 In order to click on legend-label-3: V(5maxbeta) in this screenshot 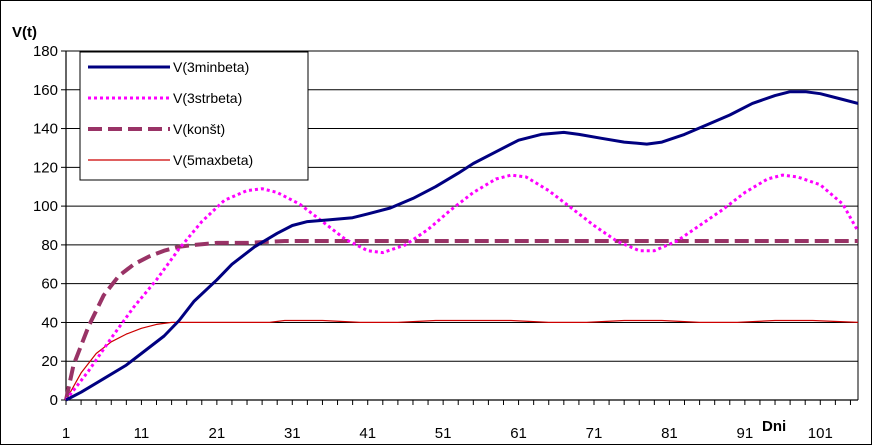, I will do `click(213, 160)`.